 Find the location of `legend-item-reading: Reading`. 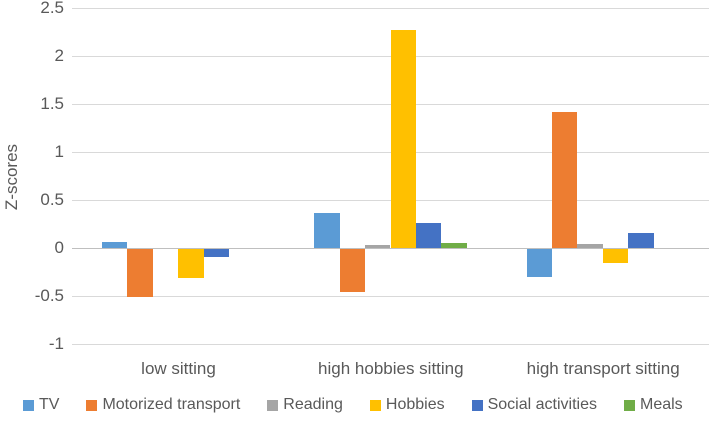

legend-item-reading: Reading is located at coordinates (305, 405).